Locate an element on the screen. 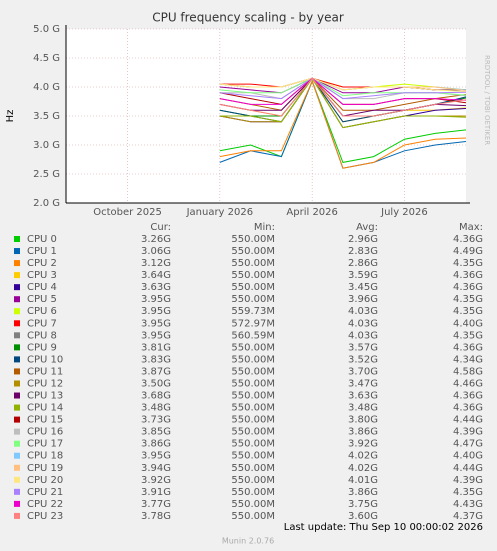 Image resolution: width=497 pixels, height=551 pixels. legend-value: 4.34G is located at coordinates (468, 359).